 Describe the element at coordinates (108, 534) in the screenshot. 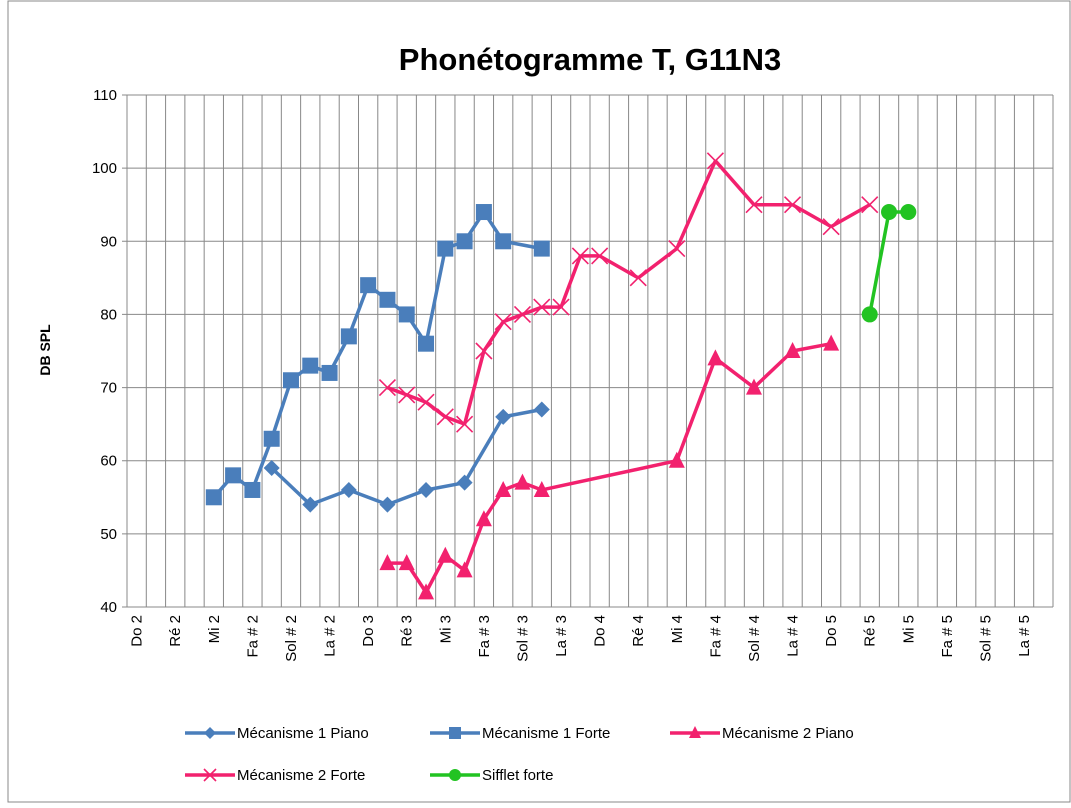

I see `y-tick-label: 50` at that location.